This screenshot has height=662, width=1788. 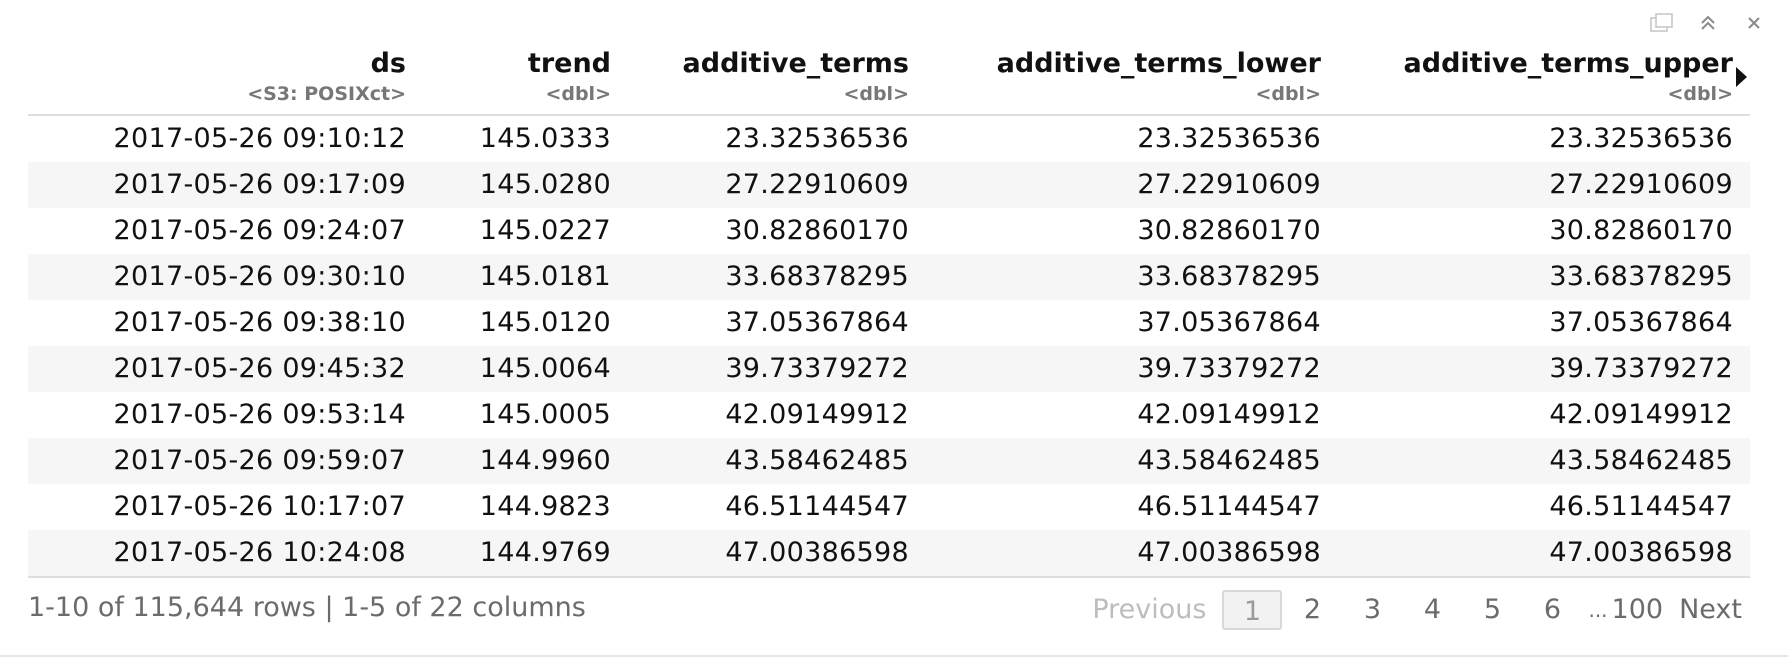 I want to click on table-cell-additive-terms-lower: 39.73379272, so click(x=1115, y=369).